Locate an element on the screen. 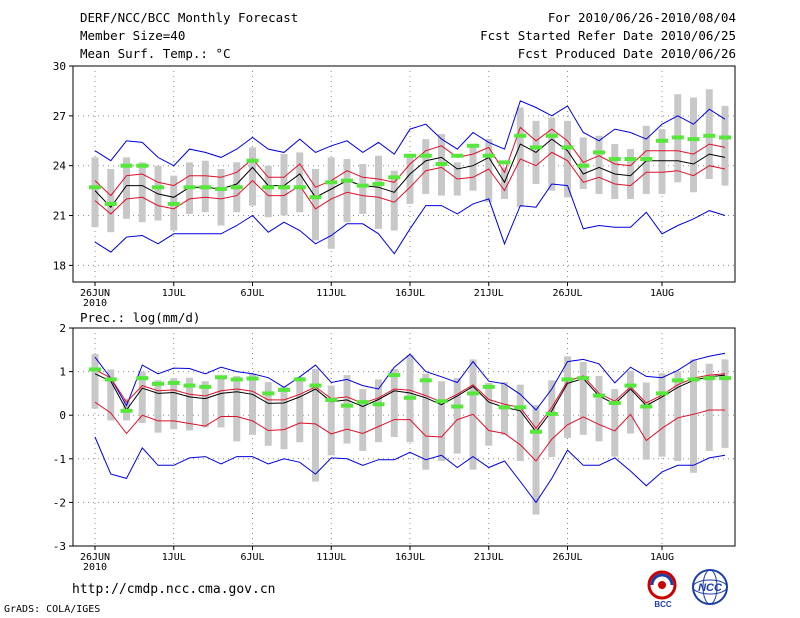  ncc-logo-text: NCC is located at coordinates (710, 588).